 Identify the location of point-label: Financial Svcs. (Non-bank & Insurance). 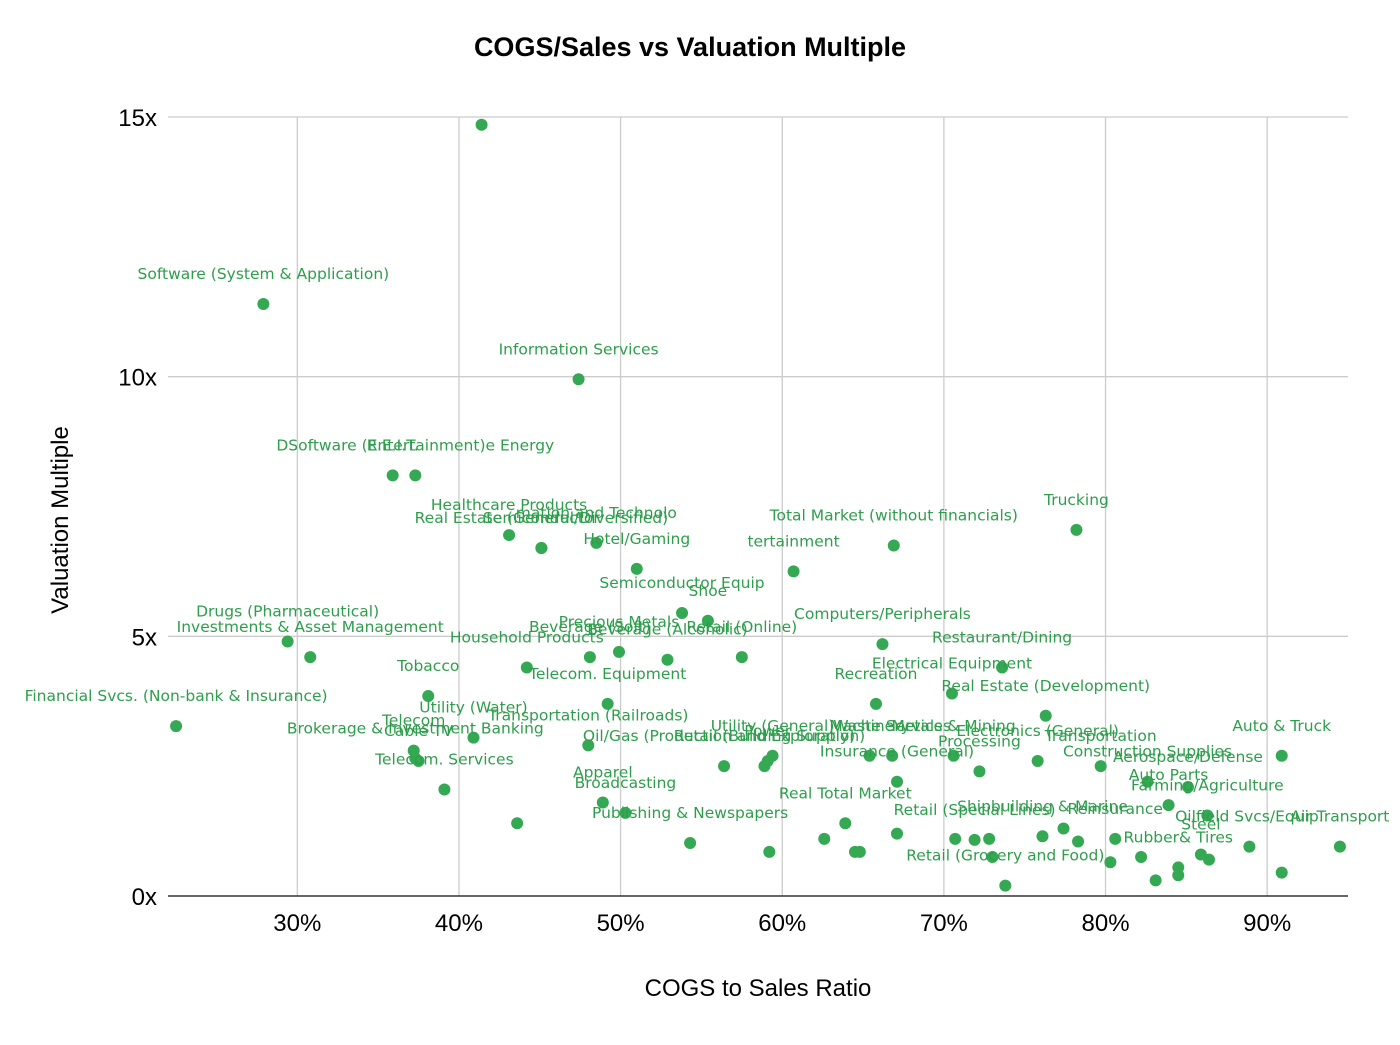
(176, 696).